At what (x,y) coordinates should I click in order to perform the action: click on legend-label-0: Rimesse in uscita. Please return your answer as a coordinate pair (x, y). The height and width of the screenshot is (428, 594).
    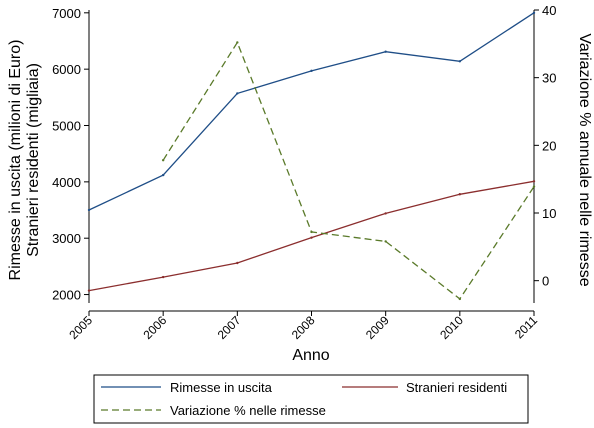
    Looking at the image, I should click on (221, 387).